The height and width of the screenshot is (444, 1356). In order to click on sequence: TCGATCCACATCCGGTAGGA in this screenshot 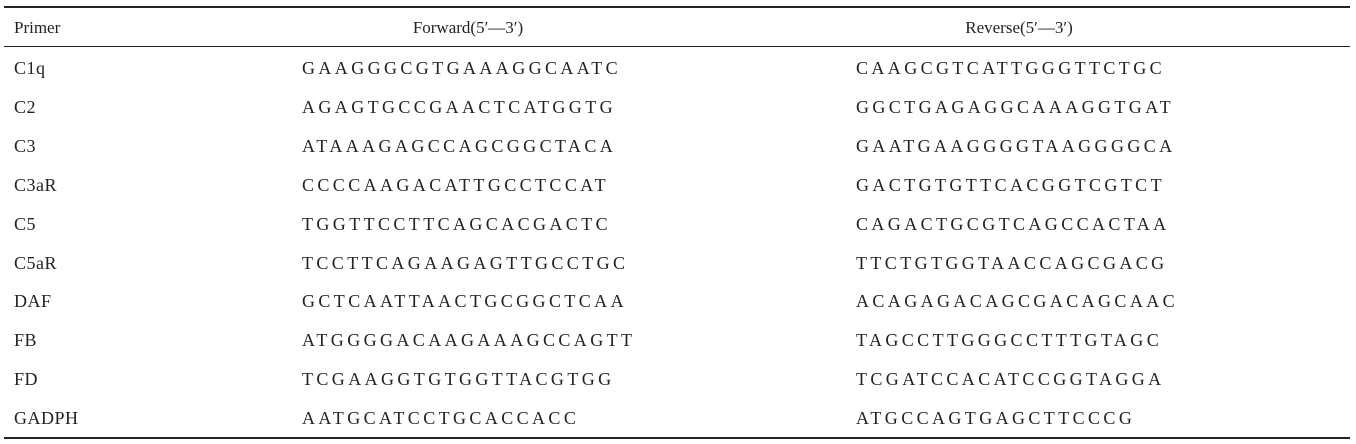, I will do `click(1010, 379)`.